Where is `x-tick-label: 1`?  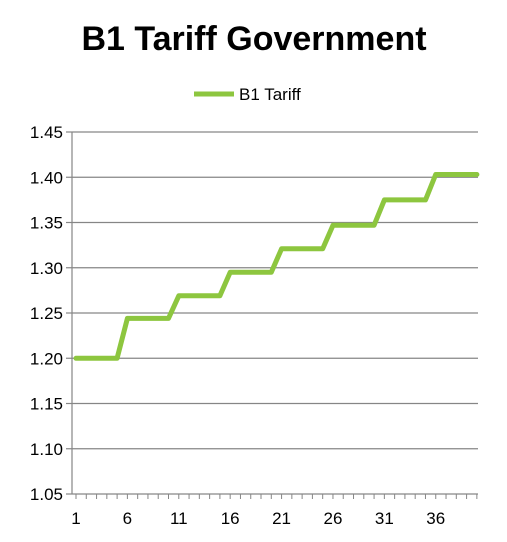 x-tick-label: 1 is located at coordinates (75, 518).